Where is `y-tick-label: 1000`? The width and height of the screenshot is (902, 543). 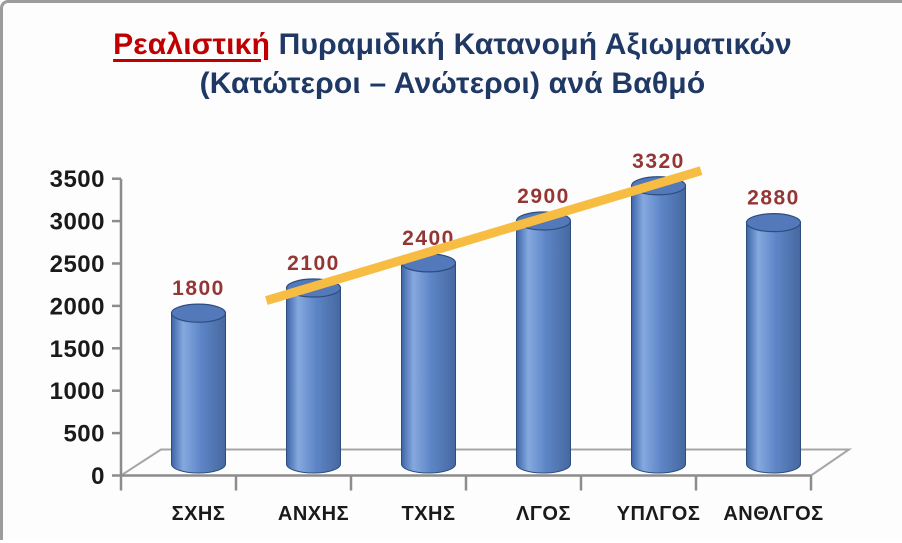
y-tick-label: 1000 is located at coordinates (77, 391).